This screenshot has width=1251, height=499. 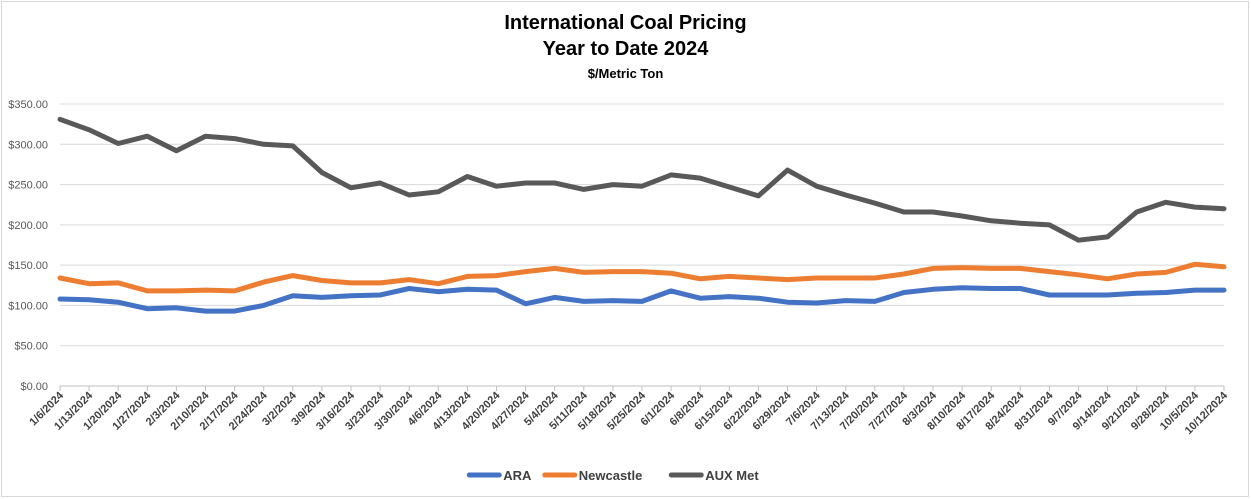 What do you see at coordinates (28, 306) in the screenshot?
I see `y-tick-label: $100.00` at bounding box center [28, 306].